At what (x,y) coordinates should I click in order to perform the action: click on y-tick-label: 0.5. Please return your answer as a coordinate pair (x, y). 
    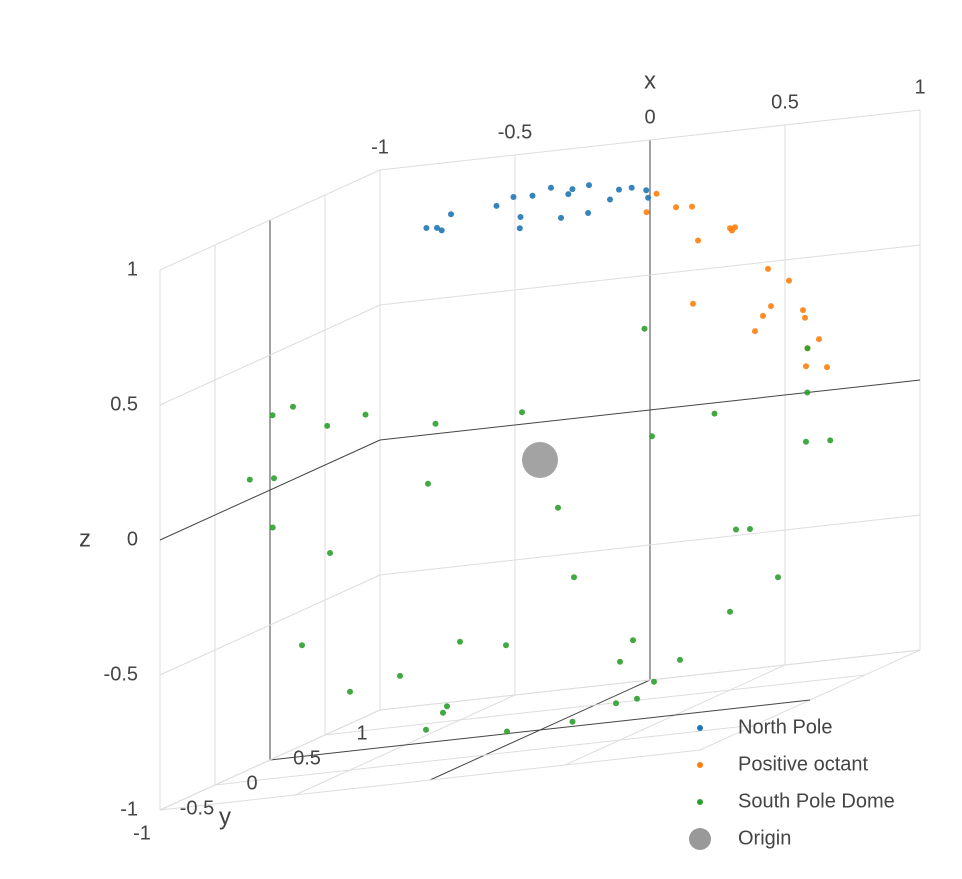
    Looking at the image, I should click on (307, 758).